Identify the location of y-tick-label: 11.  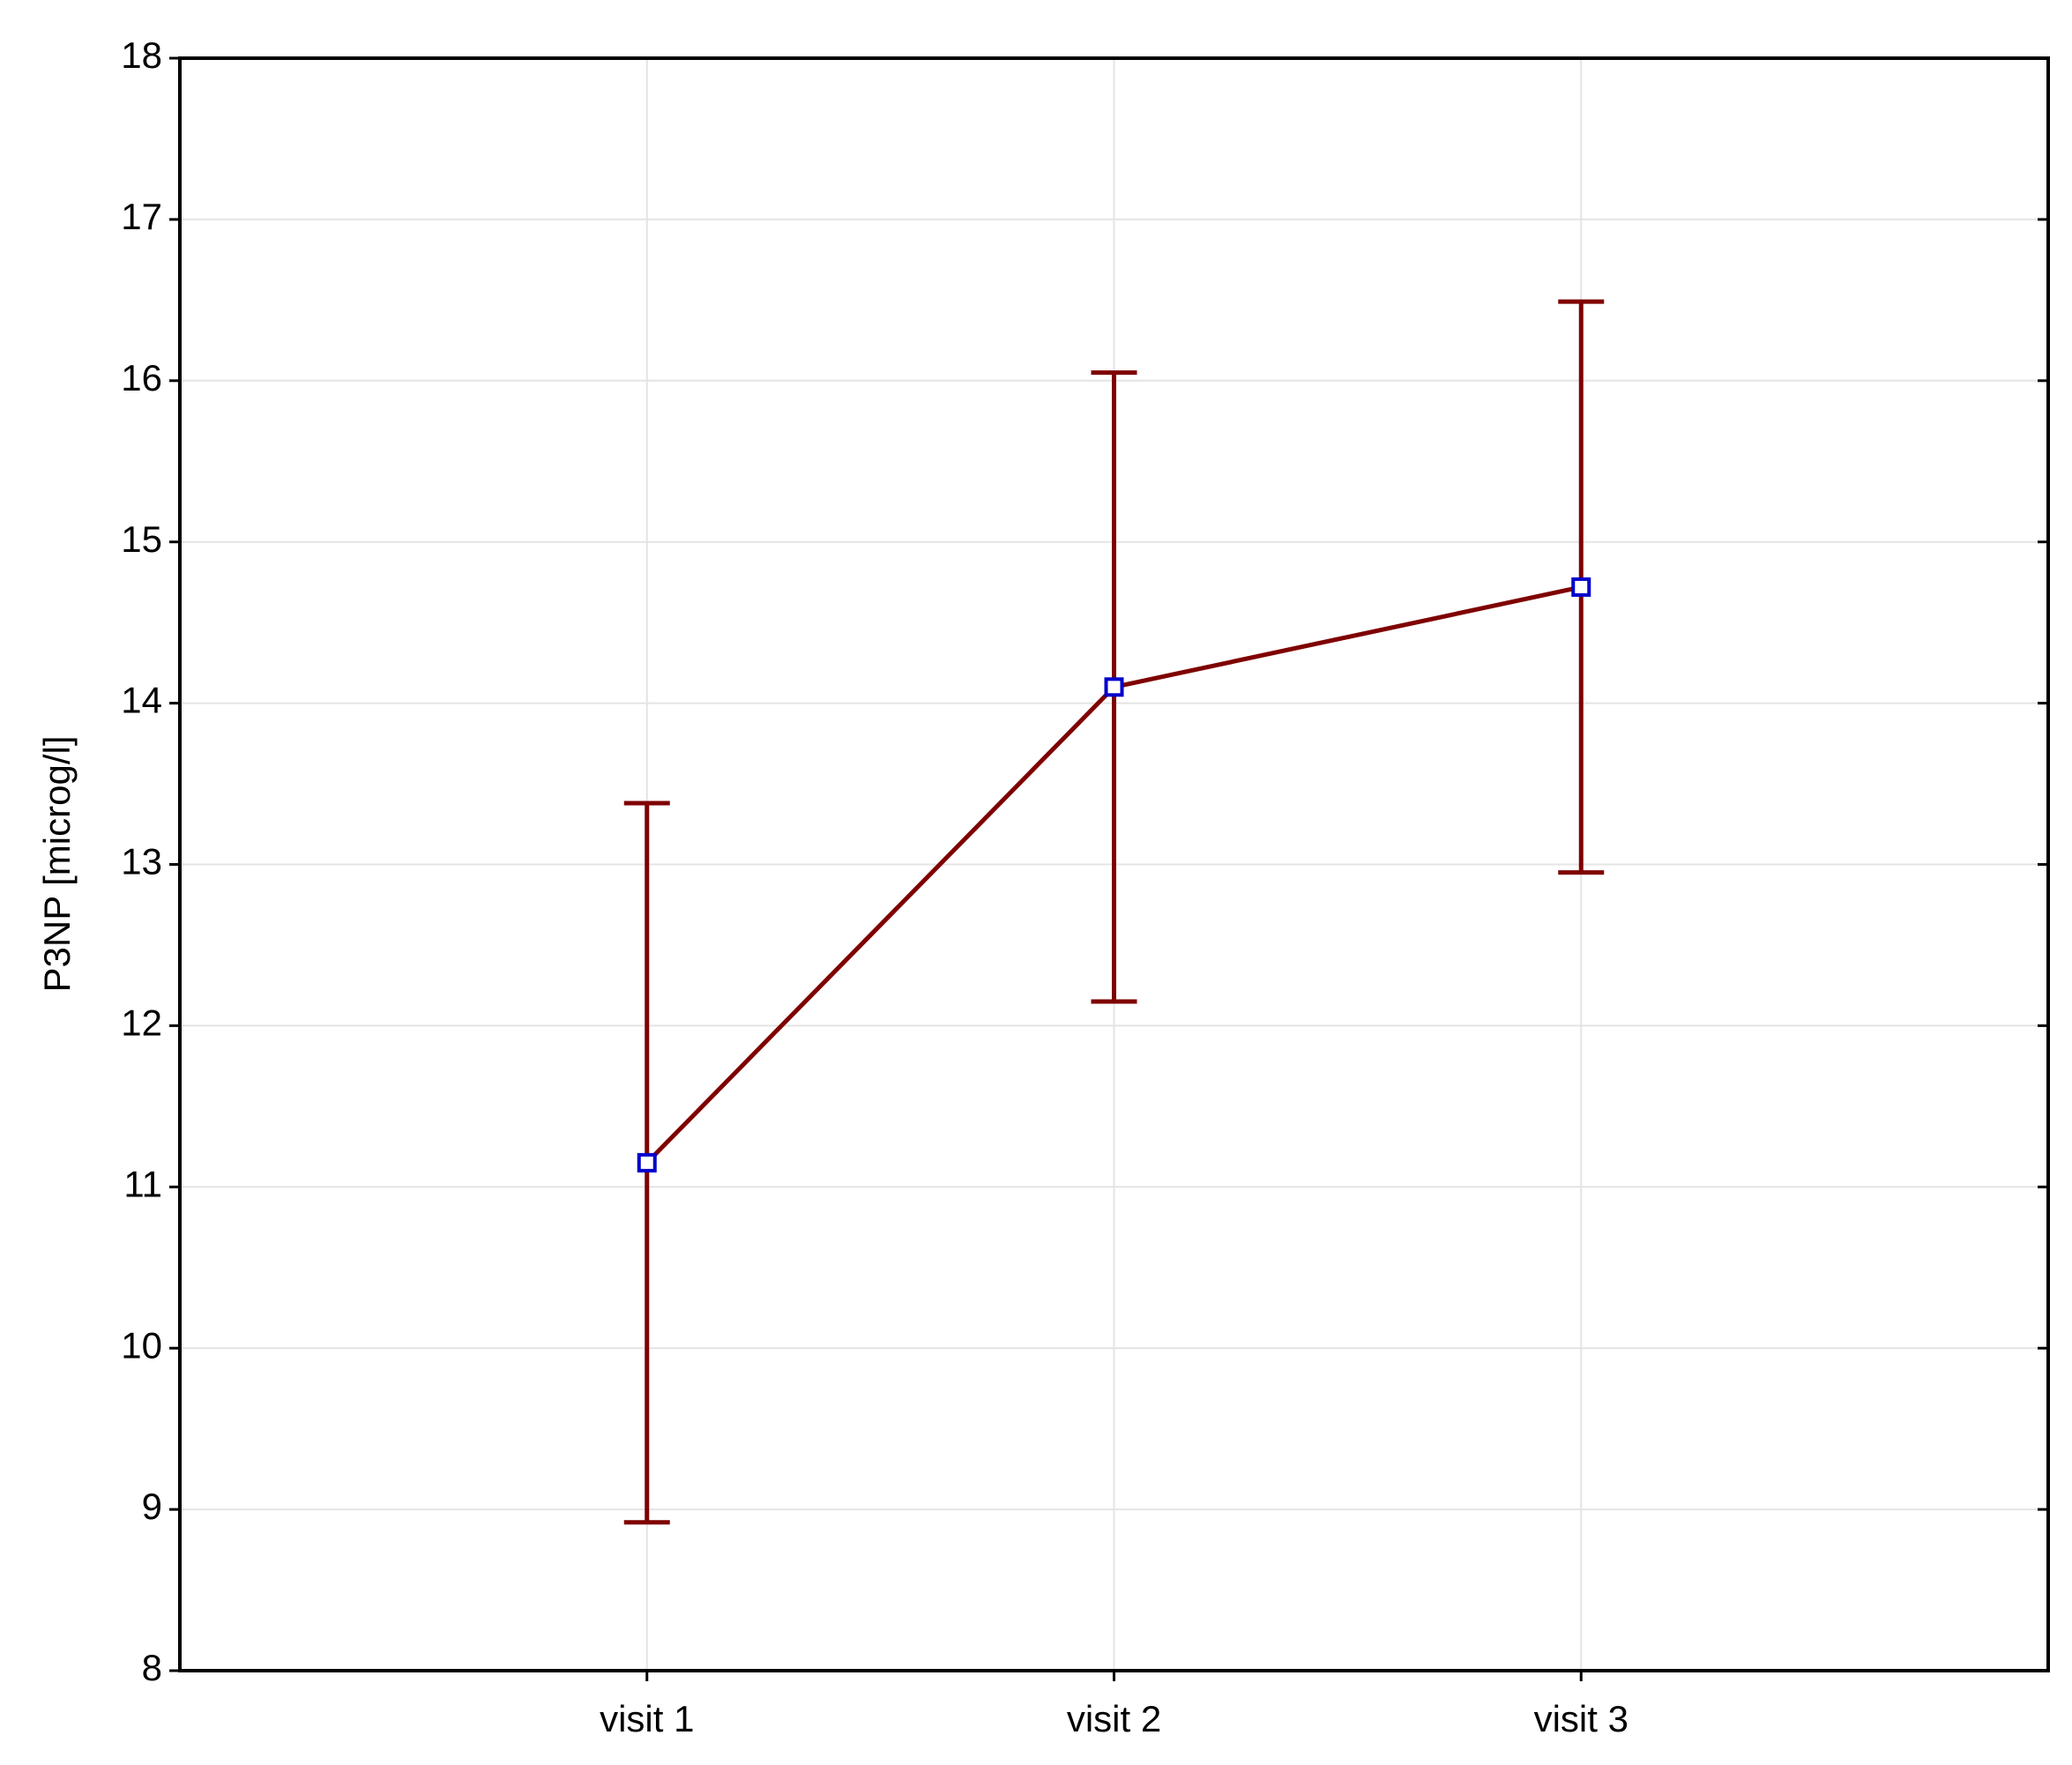
(142, 1183).